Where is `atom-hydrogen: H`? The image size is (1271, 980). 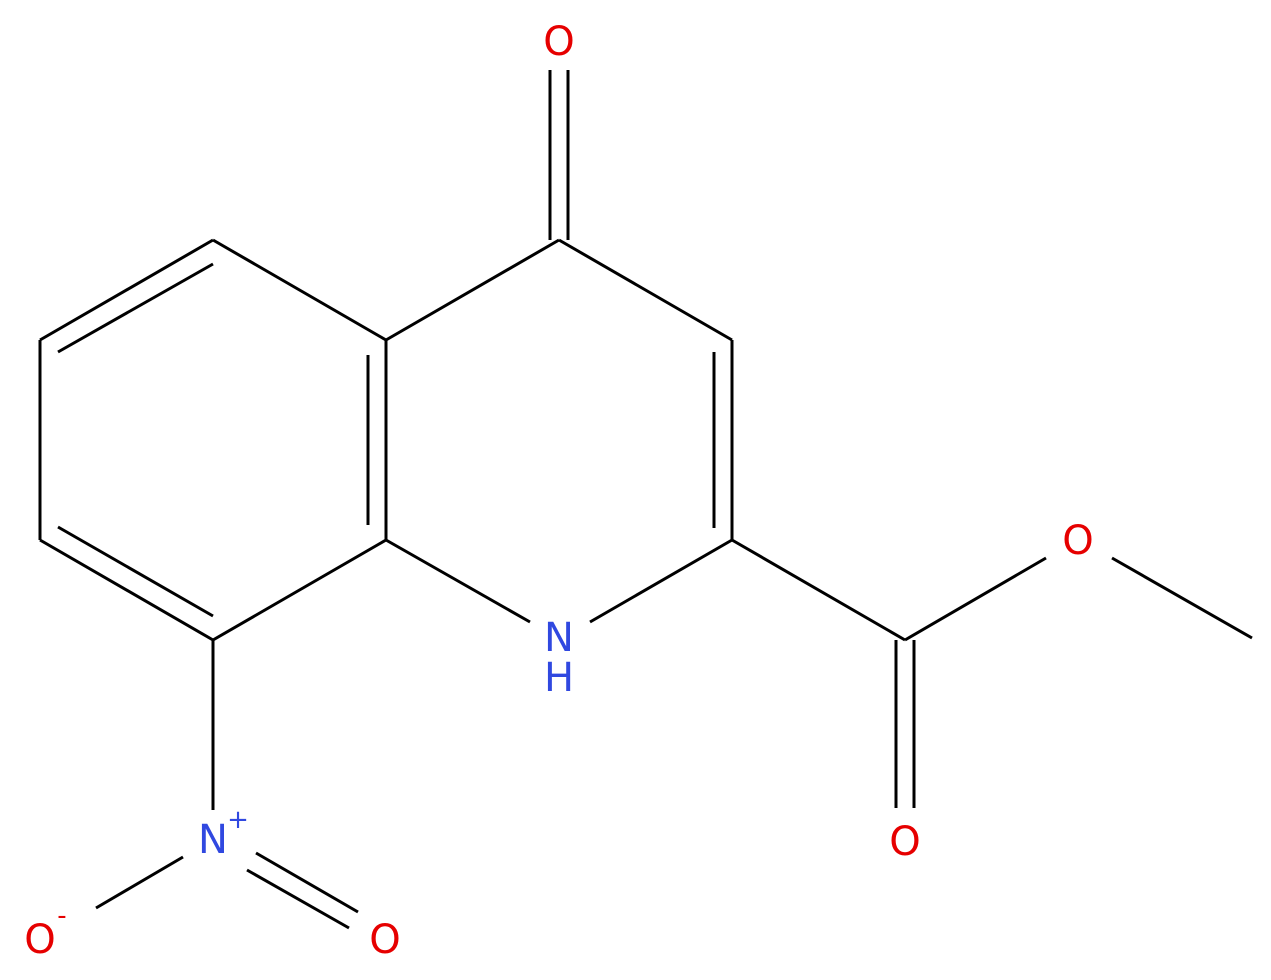
atom-hydrogen: H is located at coordinates (559, 678).